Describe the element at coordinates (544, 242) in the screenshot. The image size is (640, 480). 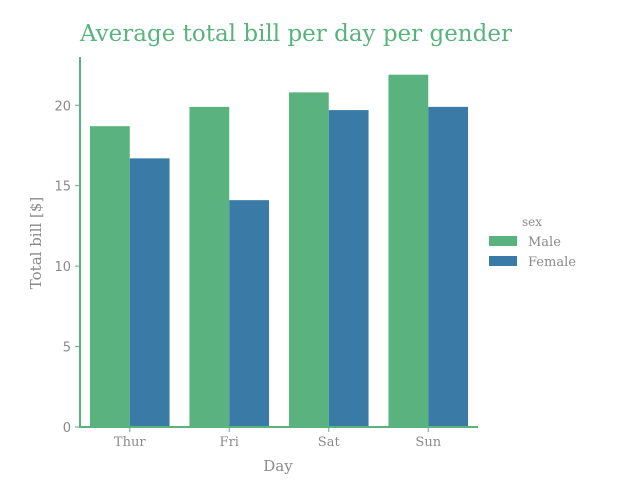
I see `legend-label-male: Male` at that location.